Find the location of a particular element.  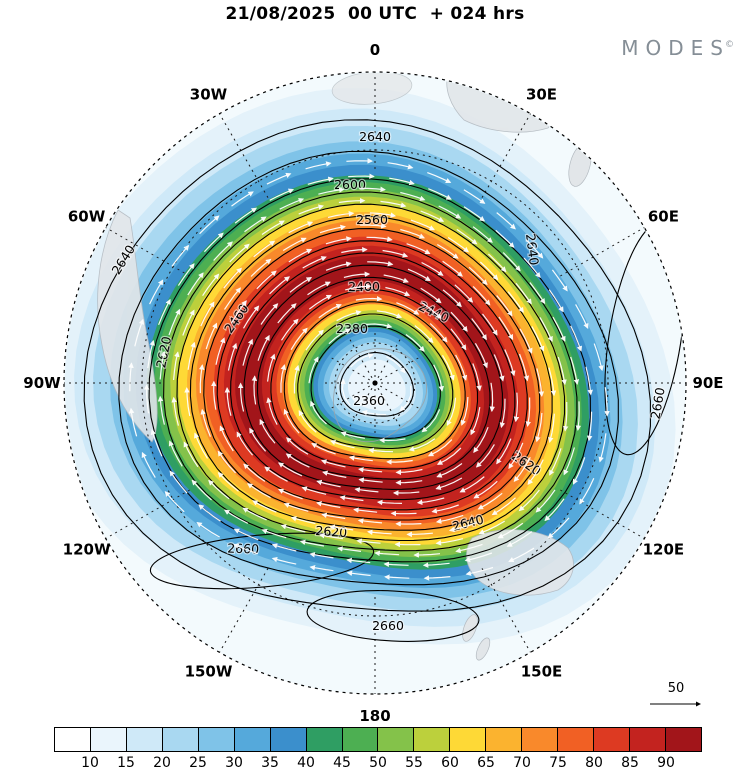

colorbar-tick-label: 75 is located at coordinates (558, 763).